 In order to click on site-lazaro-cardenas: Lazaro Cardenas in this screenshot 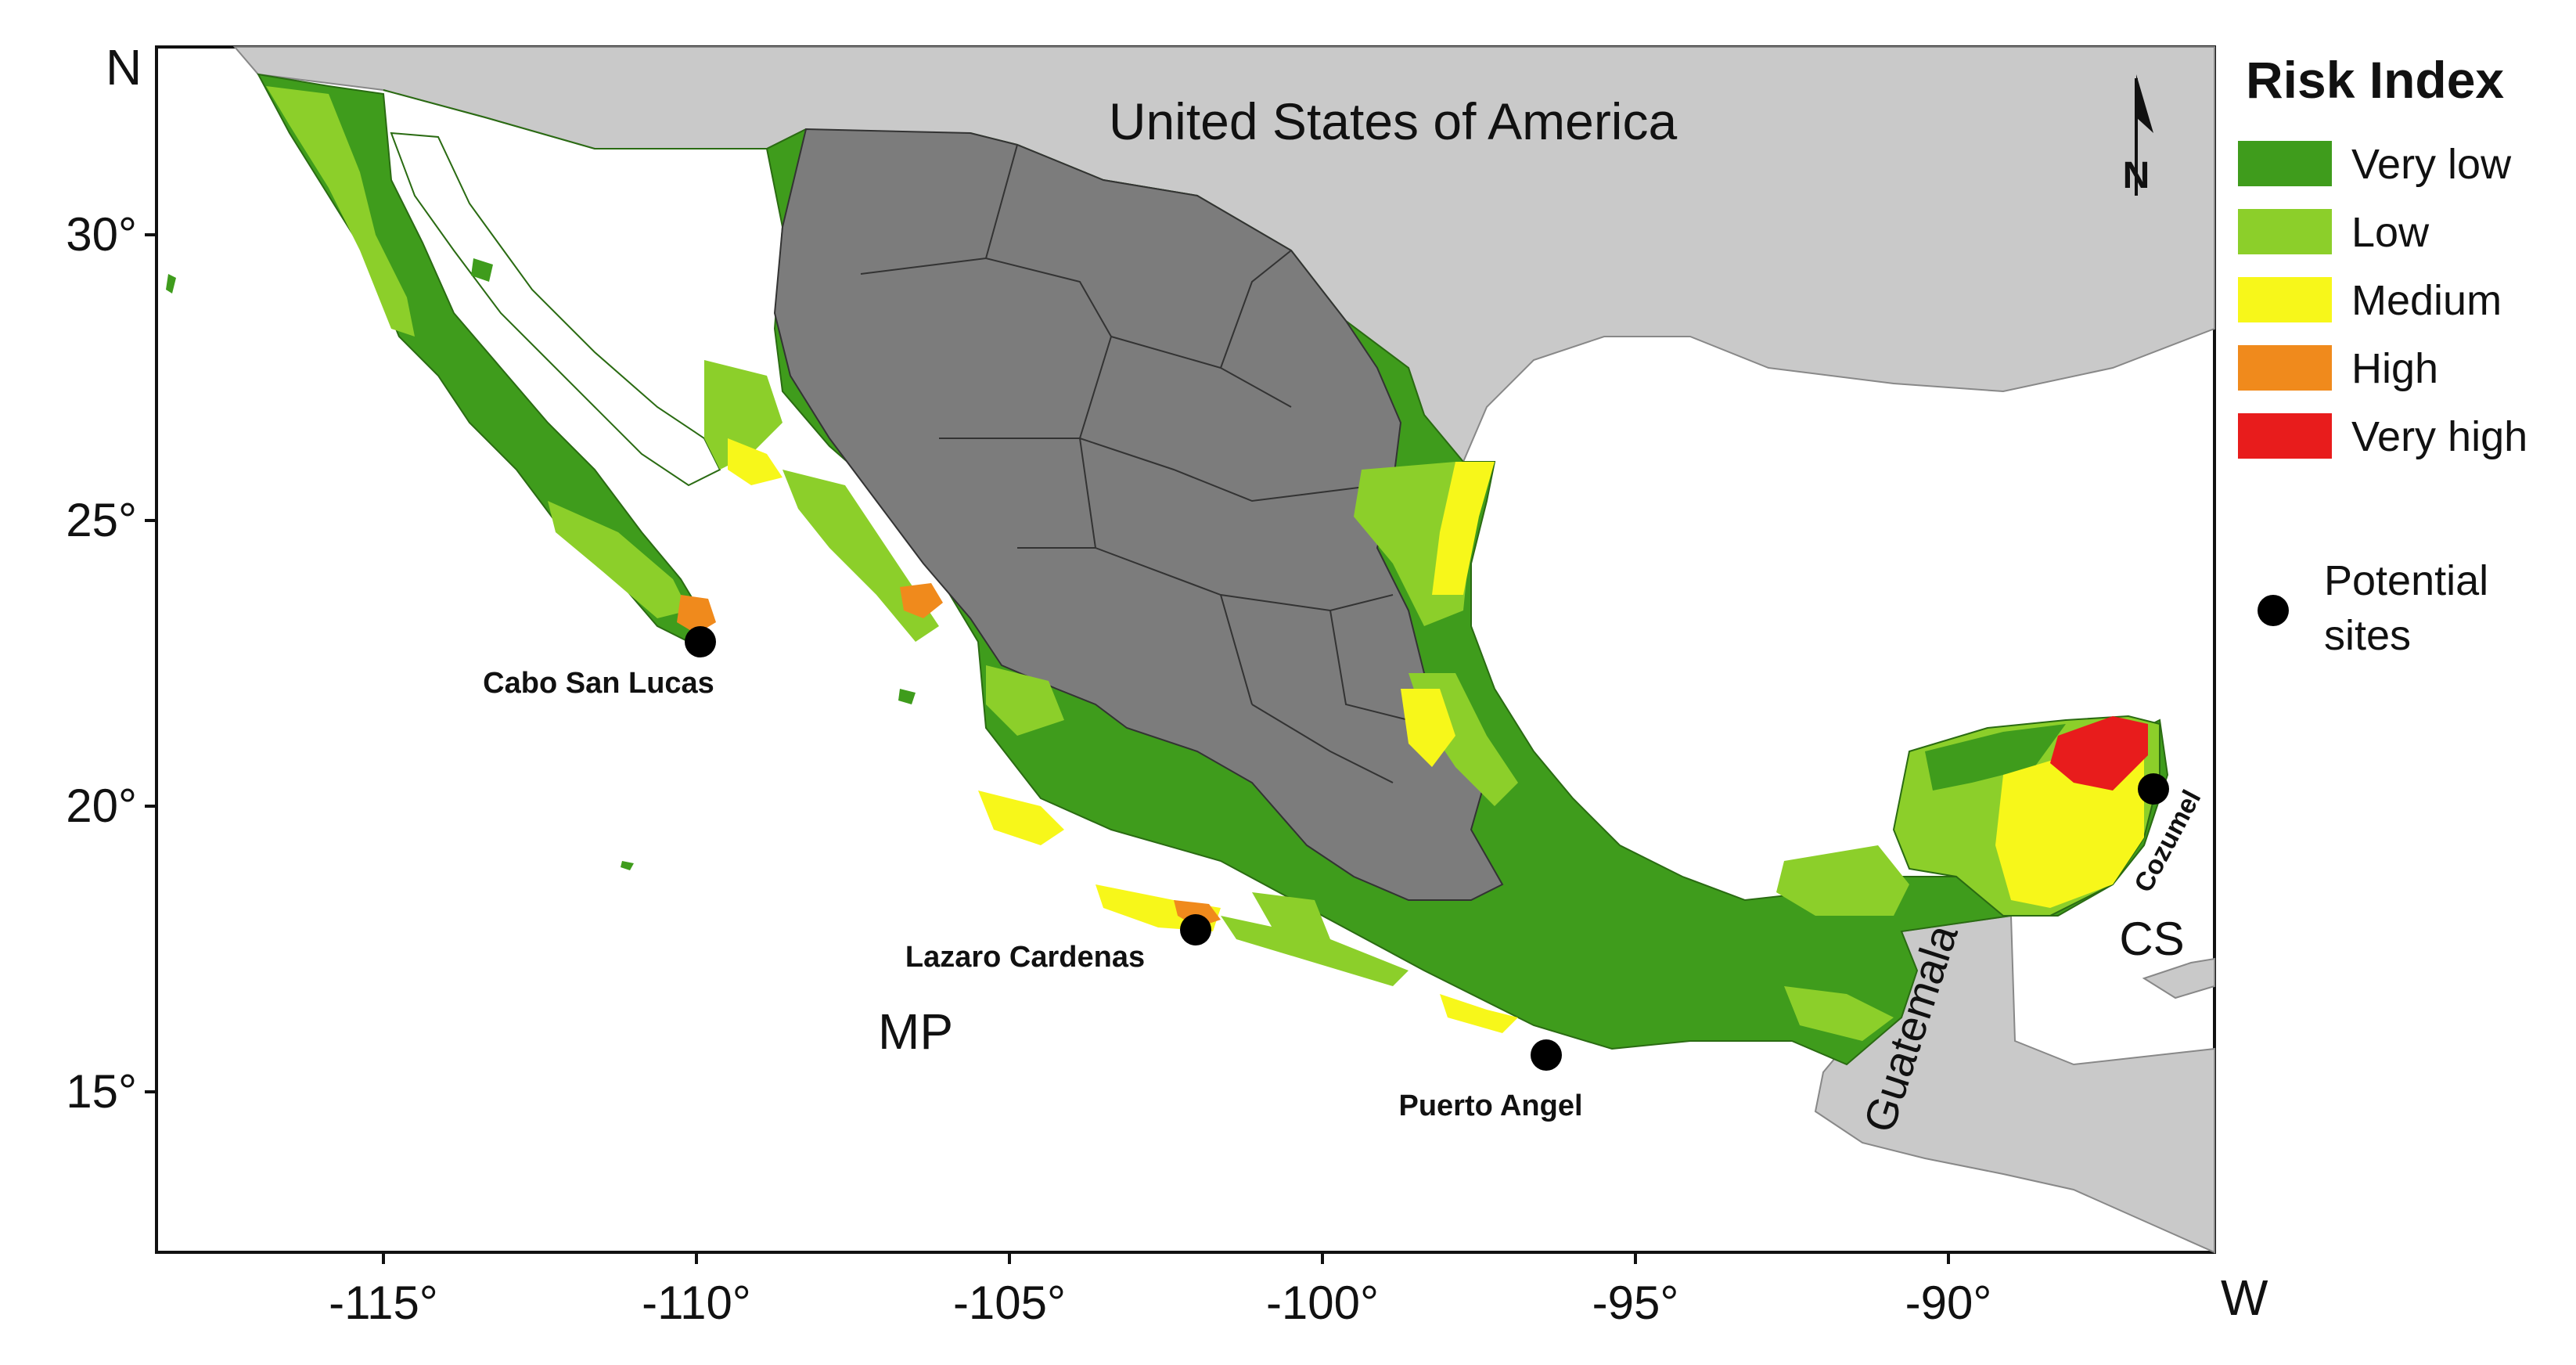, I will do `click(1058, 944)`.